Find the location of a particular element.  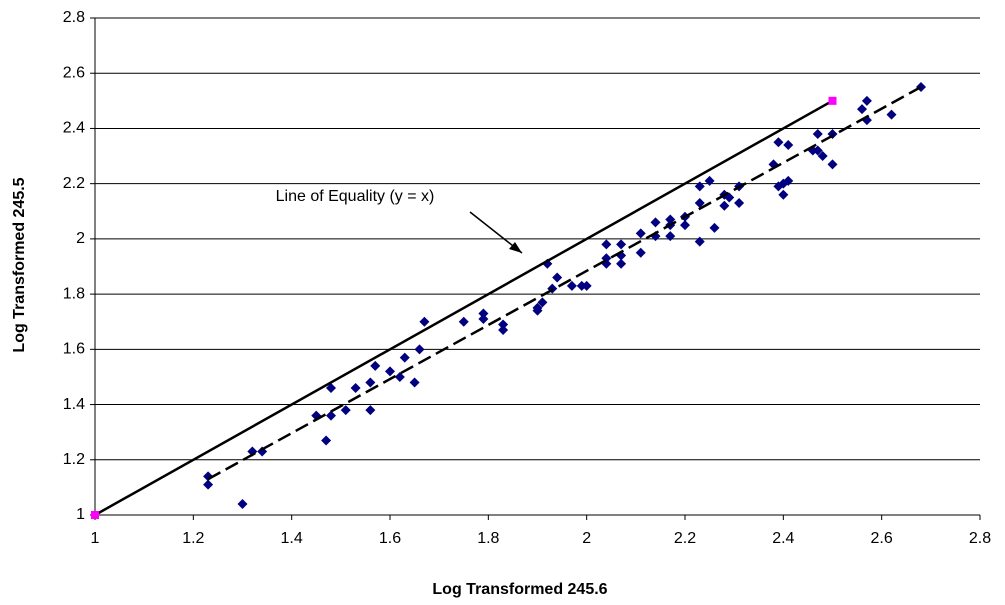

x-tick-label: 1 is located at coordinates (95, 538).